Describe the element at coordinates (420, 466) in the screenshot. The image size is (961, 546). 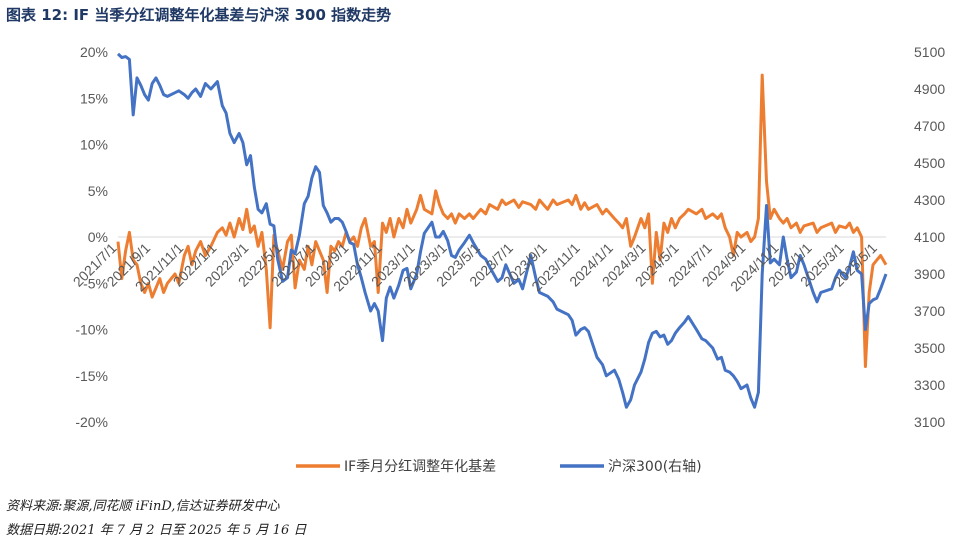
I see `legend-label-basis: IF季月分红调整年化基差` at that location.